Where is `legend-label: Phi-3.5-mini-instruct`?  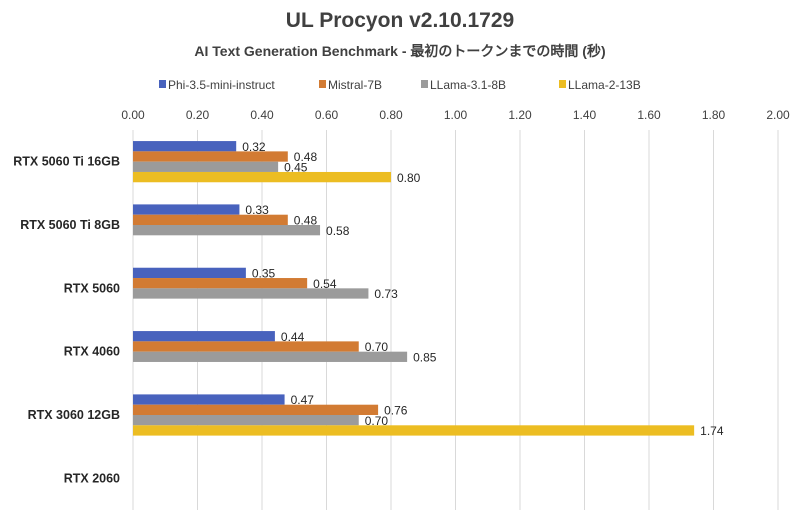
legend-label: Phi-3.5-mini-instruct is located at coordinates (221, 85).